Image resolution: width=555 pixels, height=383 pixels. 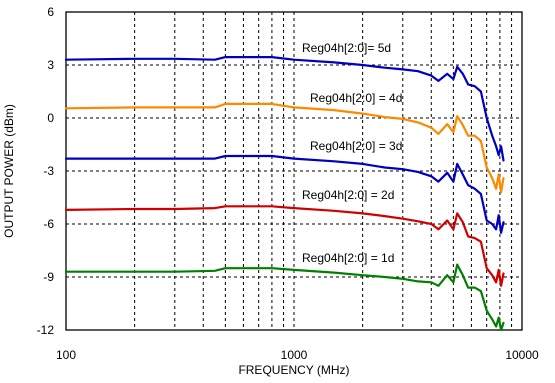 What do you see at coordinates (48, 224) in the screenshot?
I see `y-tick-label: -6` at bounding box center [48, 224].